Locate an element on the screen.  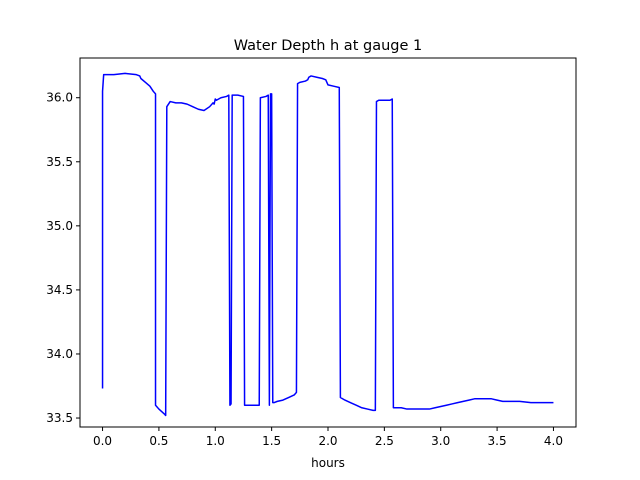
x-tick-label: 0.5 is located at coordinates (158, 441).